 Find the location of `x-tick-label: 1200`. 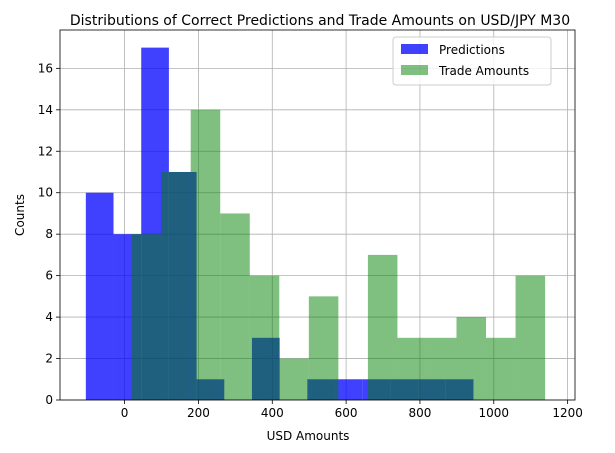

x-tick-label: 1200 is located at coordinates (567, 413).